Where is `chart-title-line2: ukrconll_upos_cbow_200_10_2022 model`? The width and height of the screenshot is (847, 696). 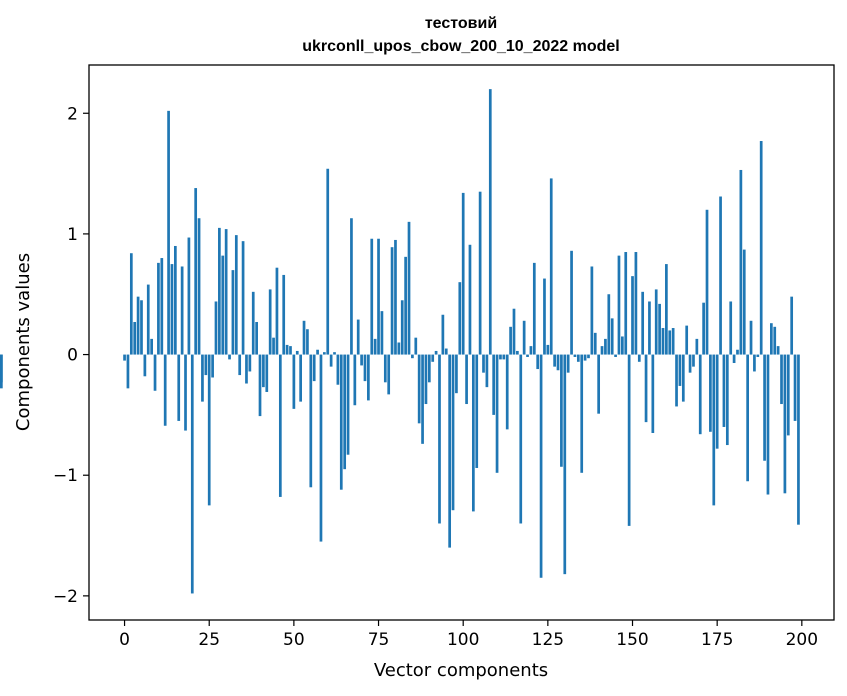 chart-title-line2: ukrconll_upos_cbow_200_10_2022 model is located at coordinates (460, 46).